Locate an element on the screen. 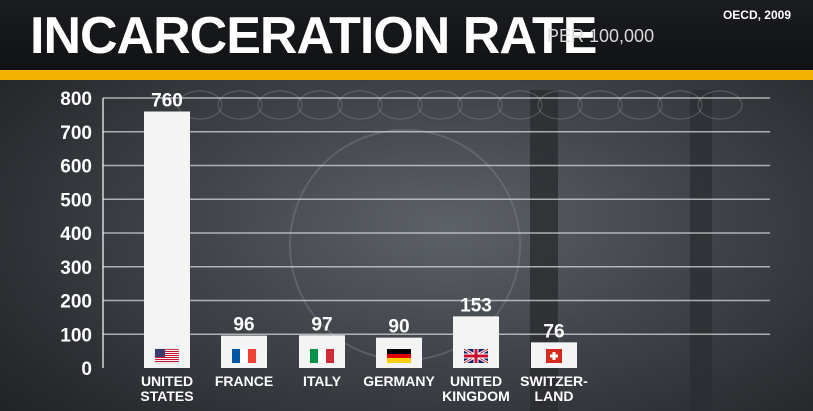  y-tick-label: 0 is located at coordinates (86, 369).